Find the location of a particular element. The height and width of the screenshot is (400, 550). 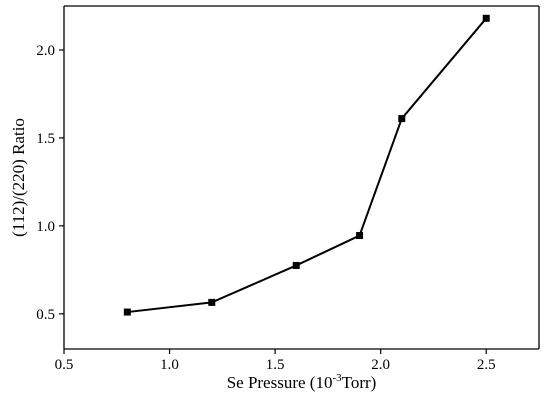

x-axis-title: Se Pressure (10-3Torr) is located at coordinates (302, 382).